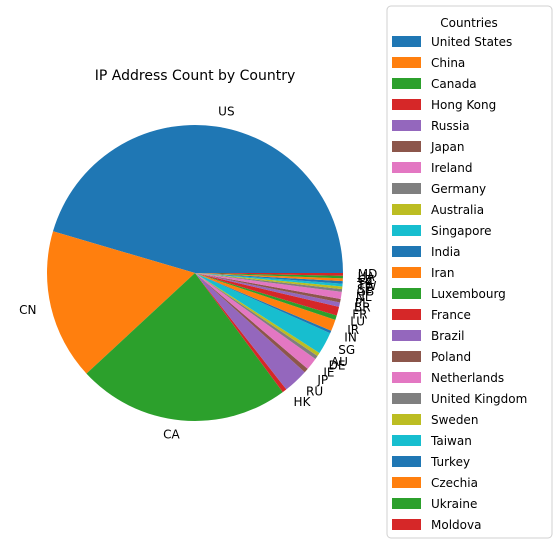 The height and width of the screenshot is (547, 558). I want to click on pie-slice-ie, so click(255, 321).